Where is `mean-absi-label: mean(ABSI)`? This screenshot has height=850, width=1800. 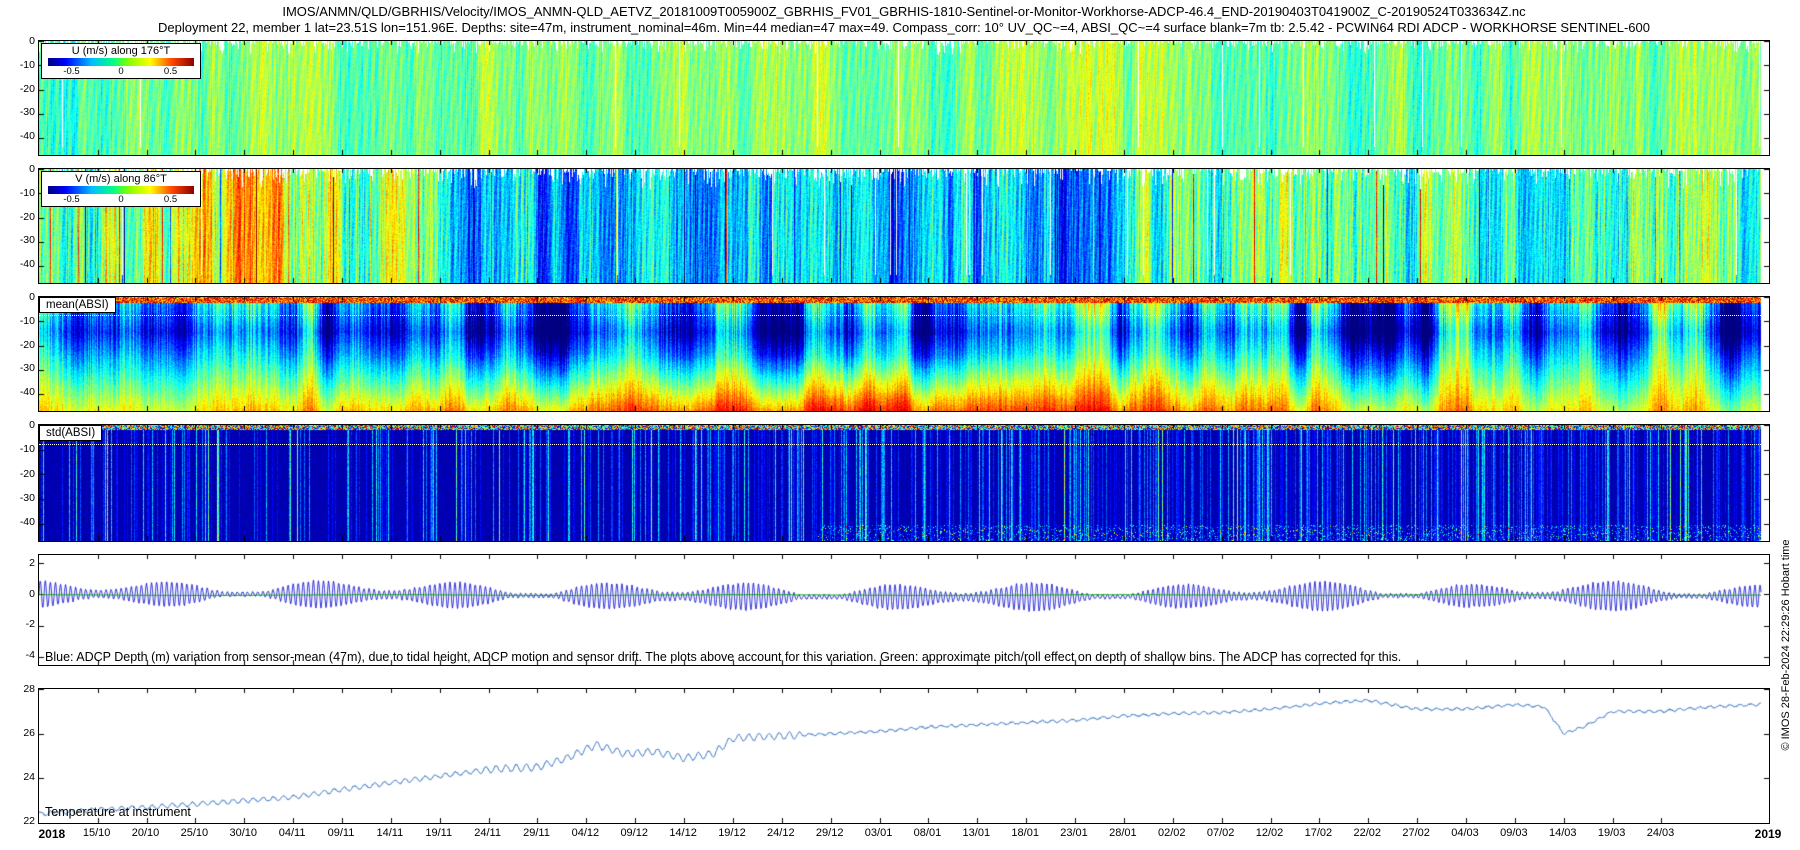 mean-absi-label: mean(ABSI) is located at coordinates (77, 305).